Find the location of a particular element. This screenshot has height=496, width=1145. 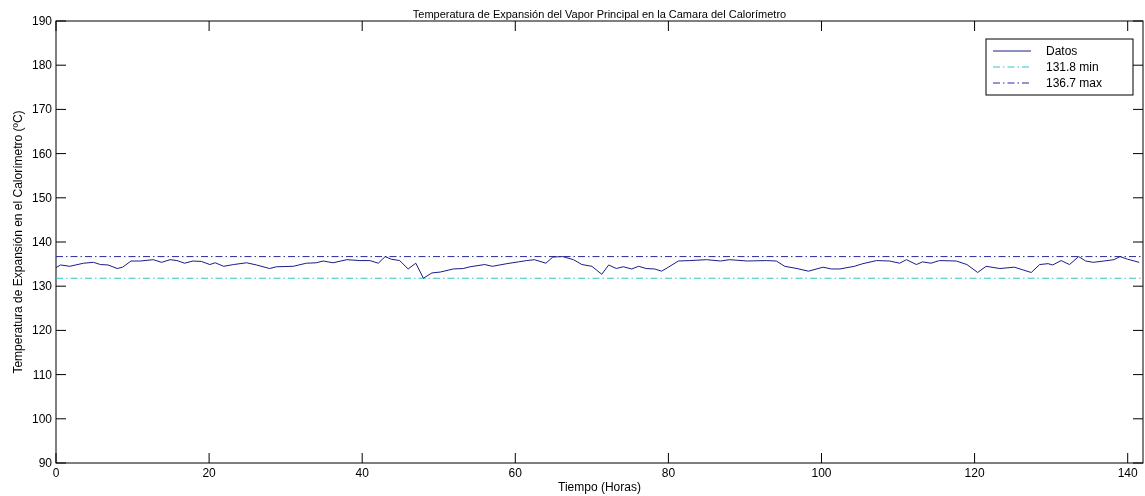

legend-label: 131.8 min is located at coordinates (1072, 67).